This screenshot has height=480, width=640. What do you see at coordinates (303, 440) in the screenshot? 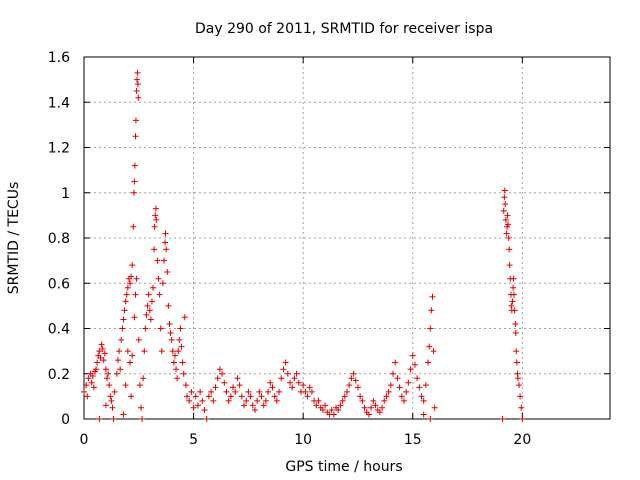
I see `x-tick-label: 10` at bounding box center [303, 440].